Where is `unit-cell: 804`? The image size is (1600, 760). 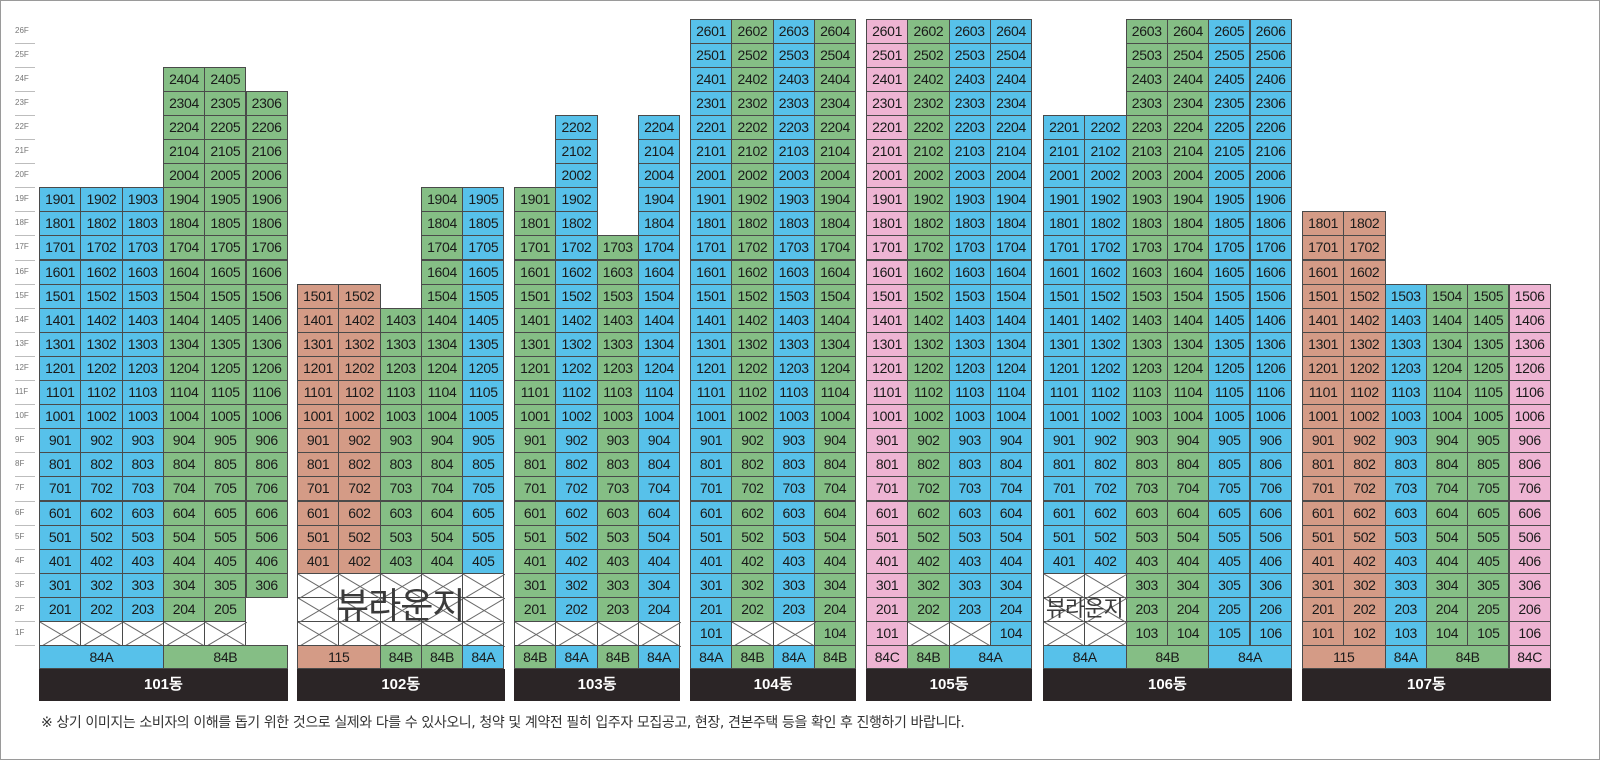 unit-cell: 804 is located at coordinates (1188, 465).